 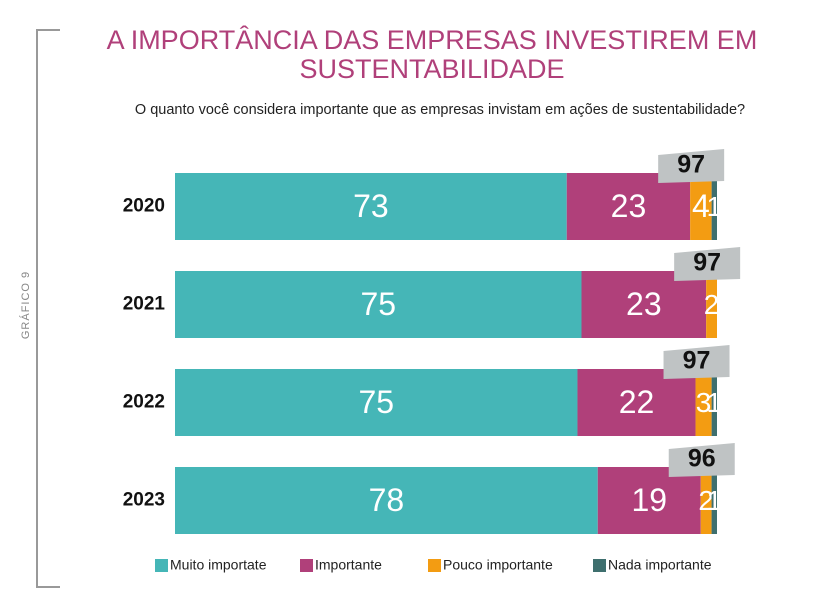 I want to click on y-tick-label: 2022, so click(x=144, y=402).